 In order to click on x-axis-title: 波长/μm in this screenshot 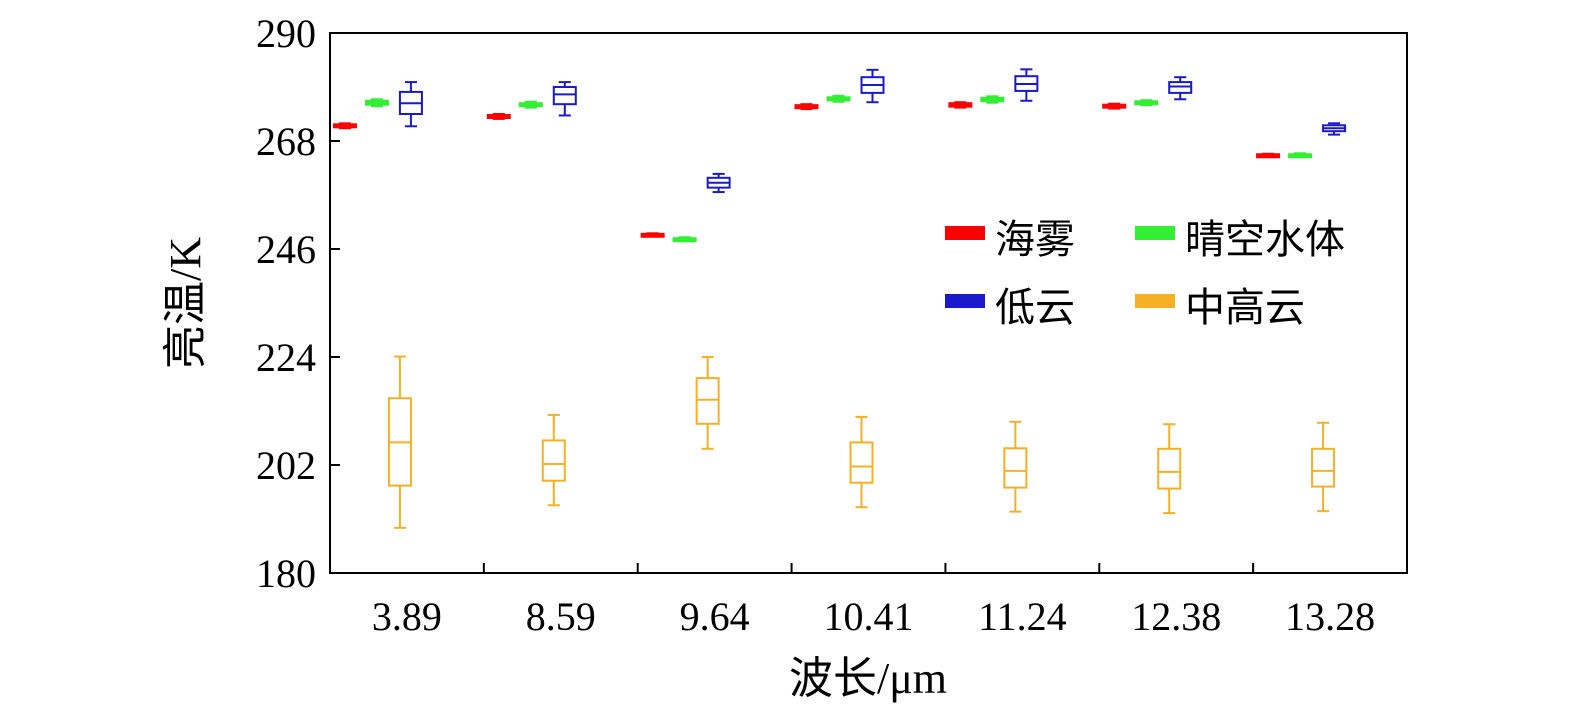, I will do `click(868, 678)`.